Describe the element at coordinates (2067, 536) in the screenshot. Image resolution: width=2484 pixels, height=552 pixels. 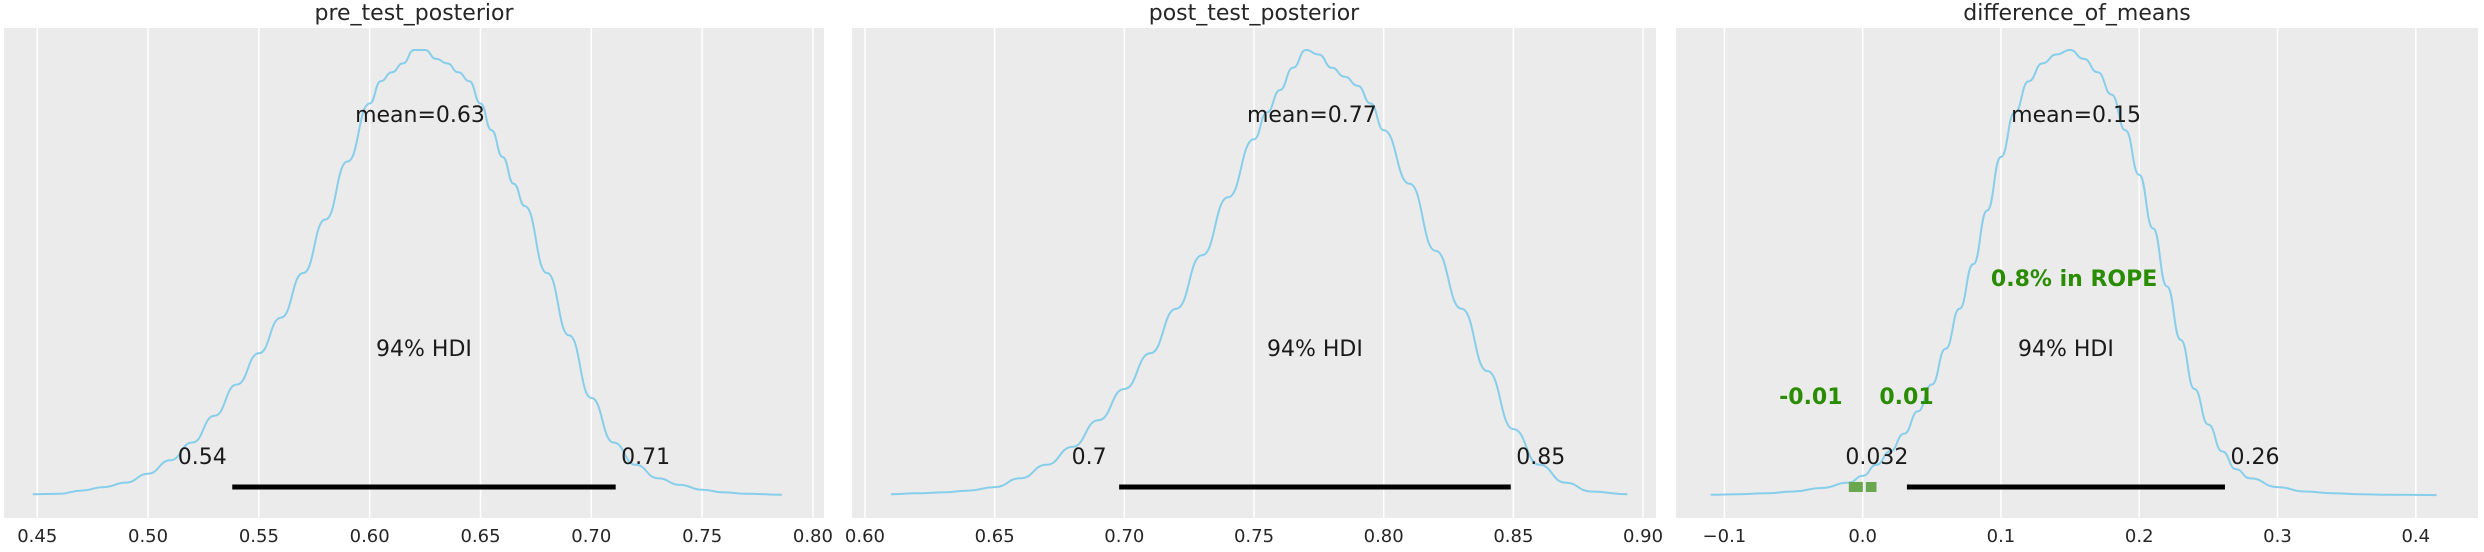
I see `x-axis-ticks: −0.1 0.0 0.1 0.2 0.3 0.4` at that location.